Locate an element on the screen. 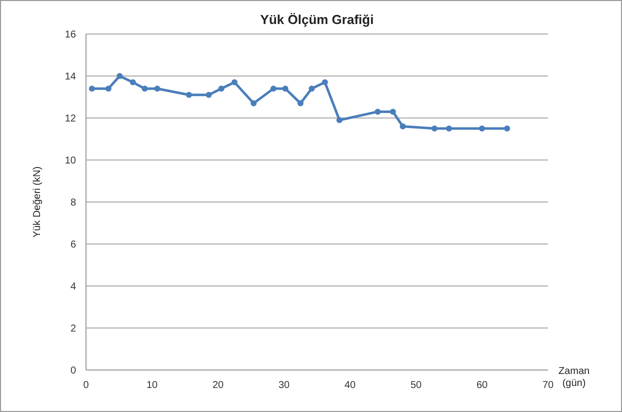  x-tick-label: 60 is located at coordinates (482, 385).